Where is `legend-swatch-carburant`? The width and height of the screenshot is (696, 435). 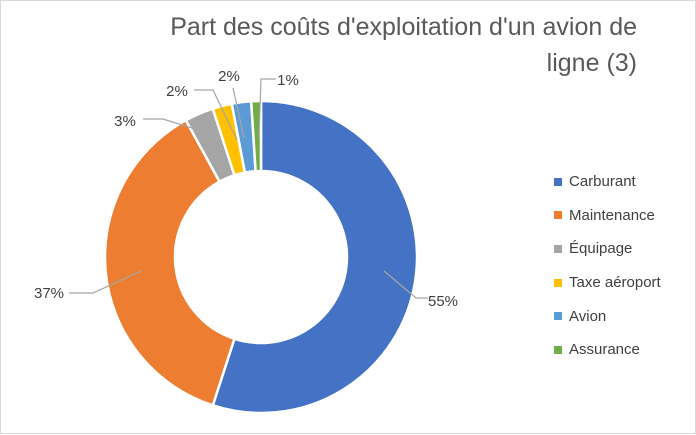 legend-swatch-carburant is located at coordinates (558, 181).